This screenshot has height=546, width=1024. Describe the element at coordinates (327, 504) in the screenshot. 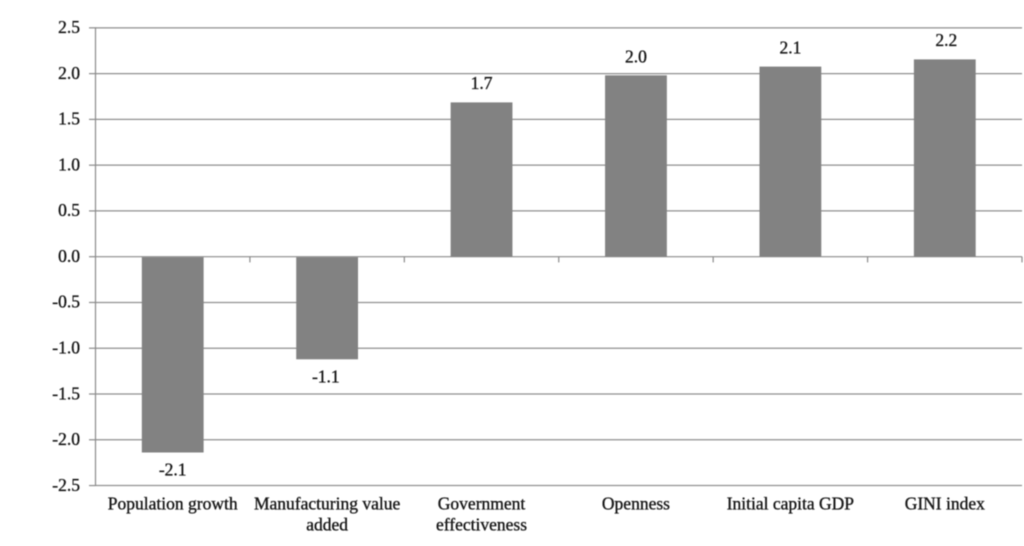

I see `svg-text: Manufacturing value` at that location.